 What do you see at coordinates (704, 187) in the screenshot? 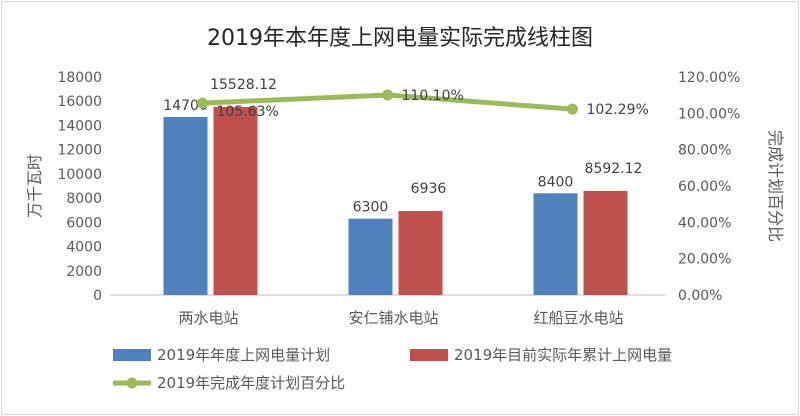
I see `y2-tick-label: 60.00%` at bounding box center [704, 187].